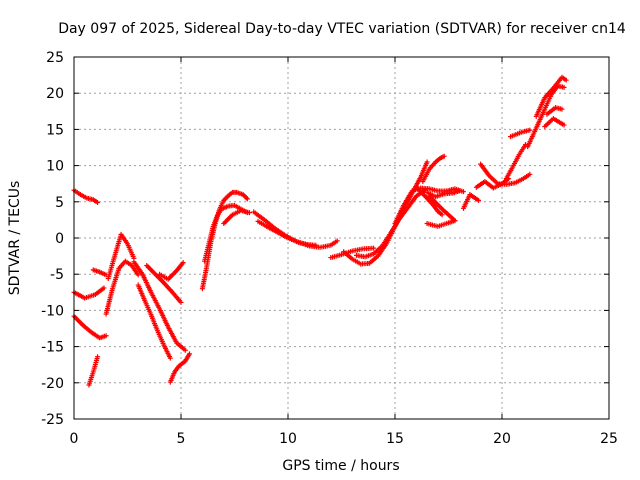  What do you see at coordinates (288, 439) in the screenshot?
I see `x-tick-label: 10` at bounding box center [288, 439].